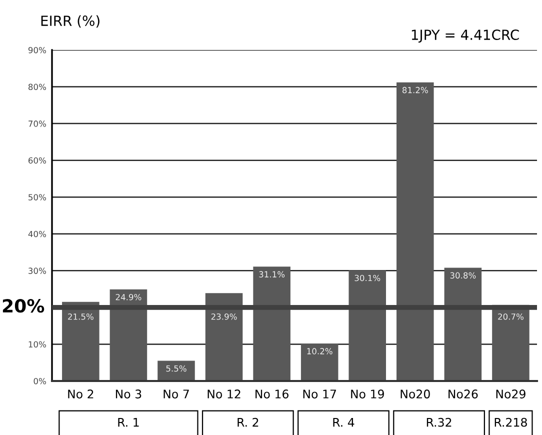 The image size is (542, 435). Describe the element at coordinates (40, 381) in the screenshot. I see `y-tick-label: 0%` at that location.